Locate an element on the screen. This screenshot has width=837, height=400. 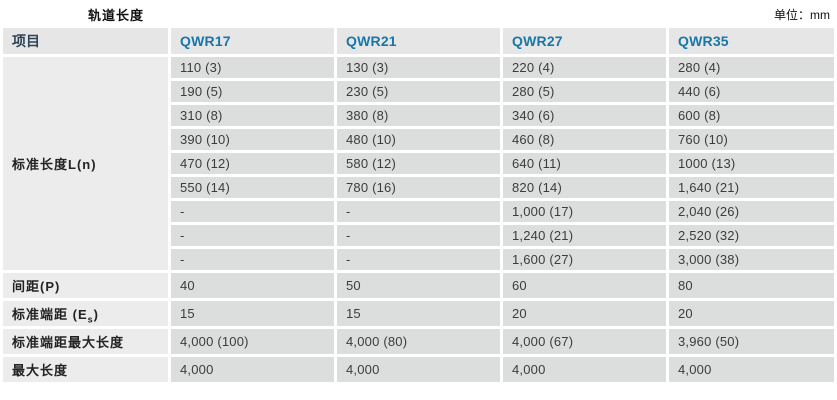
row-label: 标准端距 (Es) is located at coordinates (85, 313).